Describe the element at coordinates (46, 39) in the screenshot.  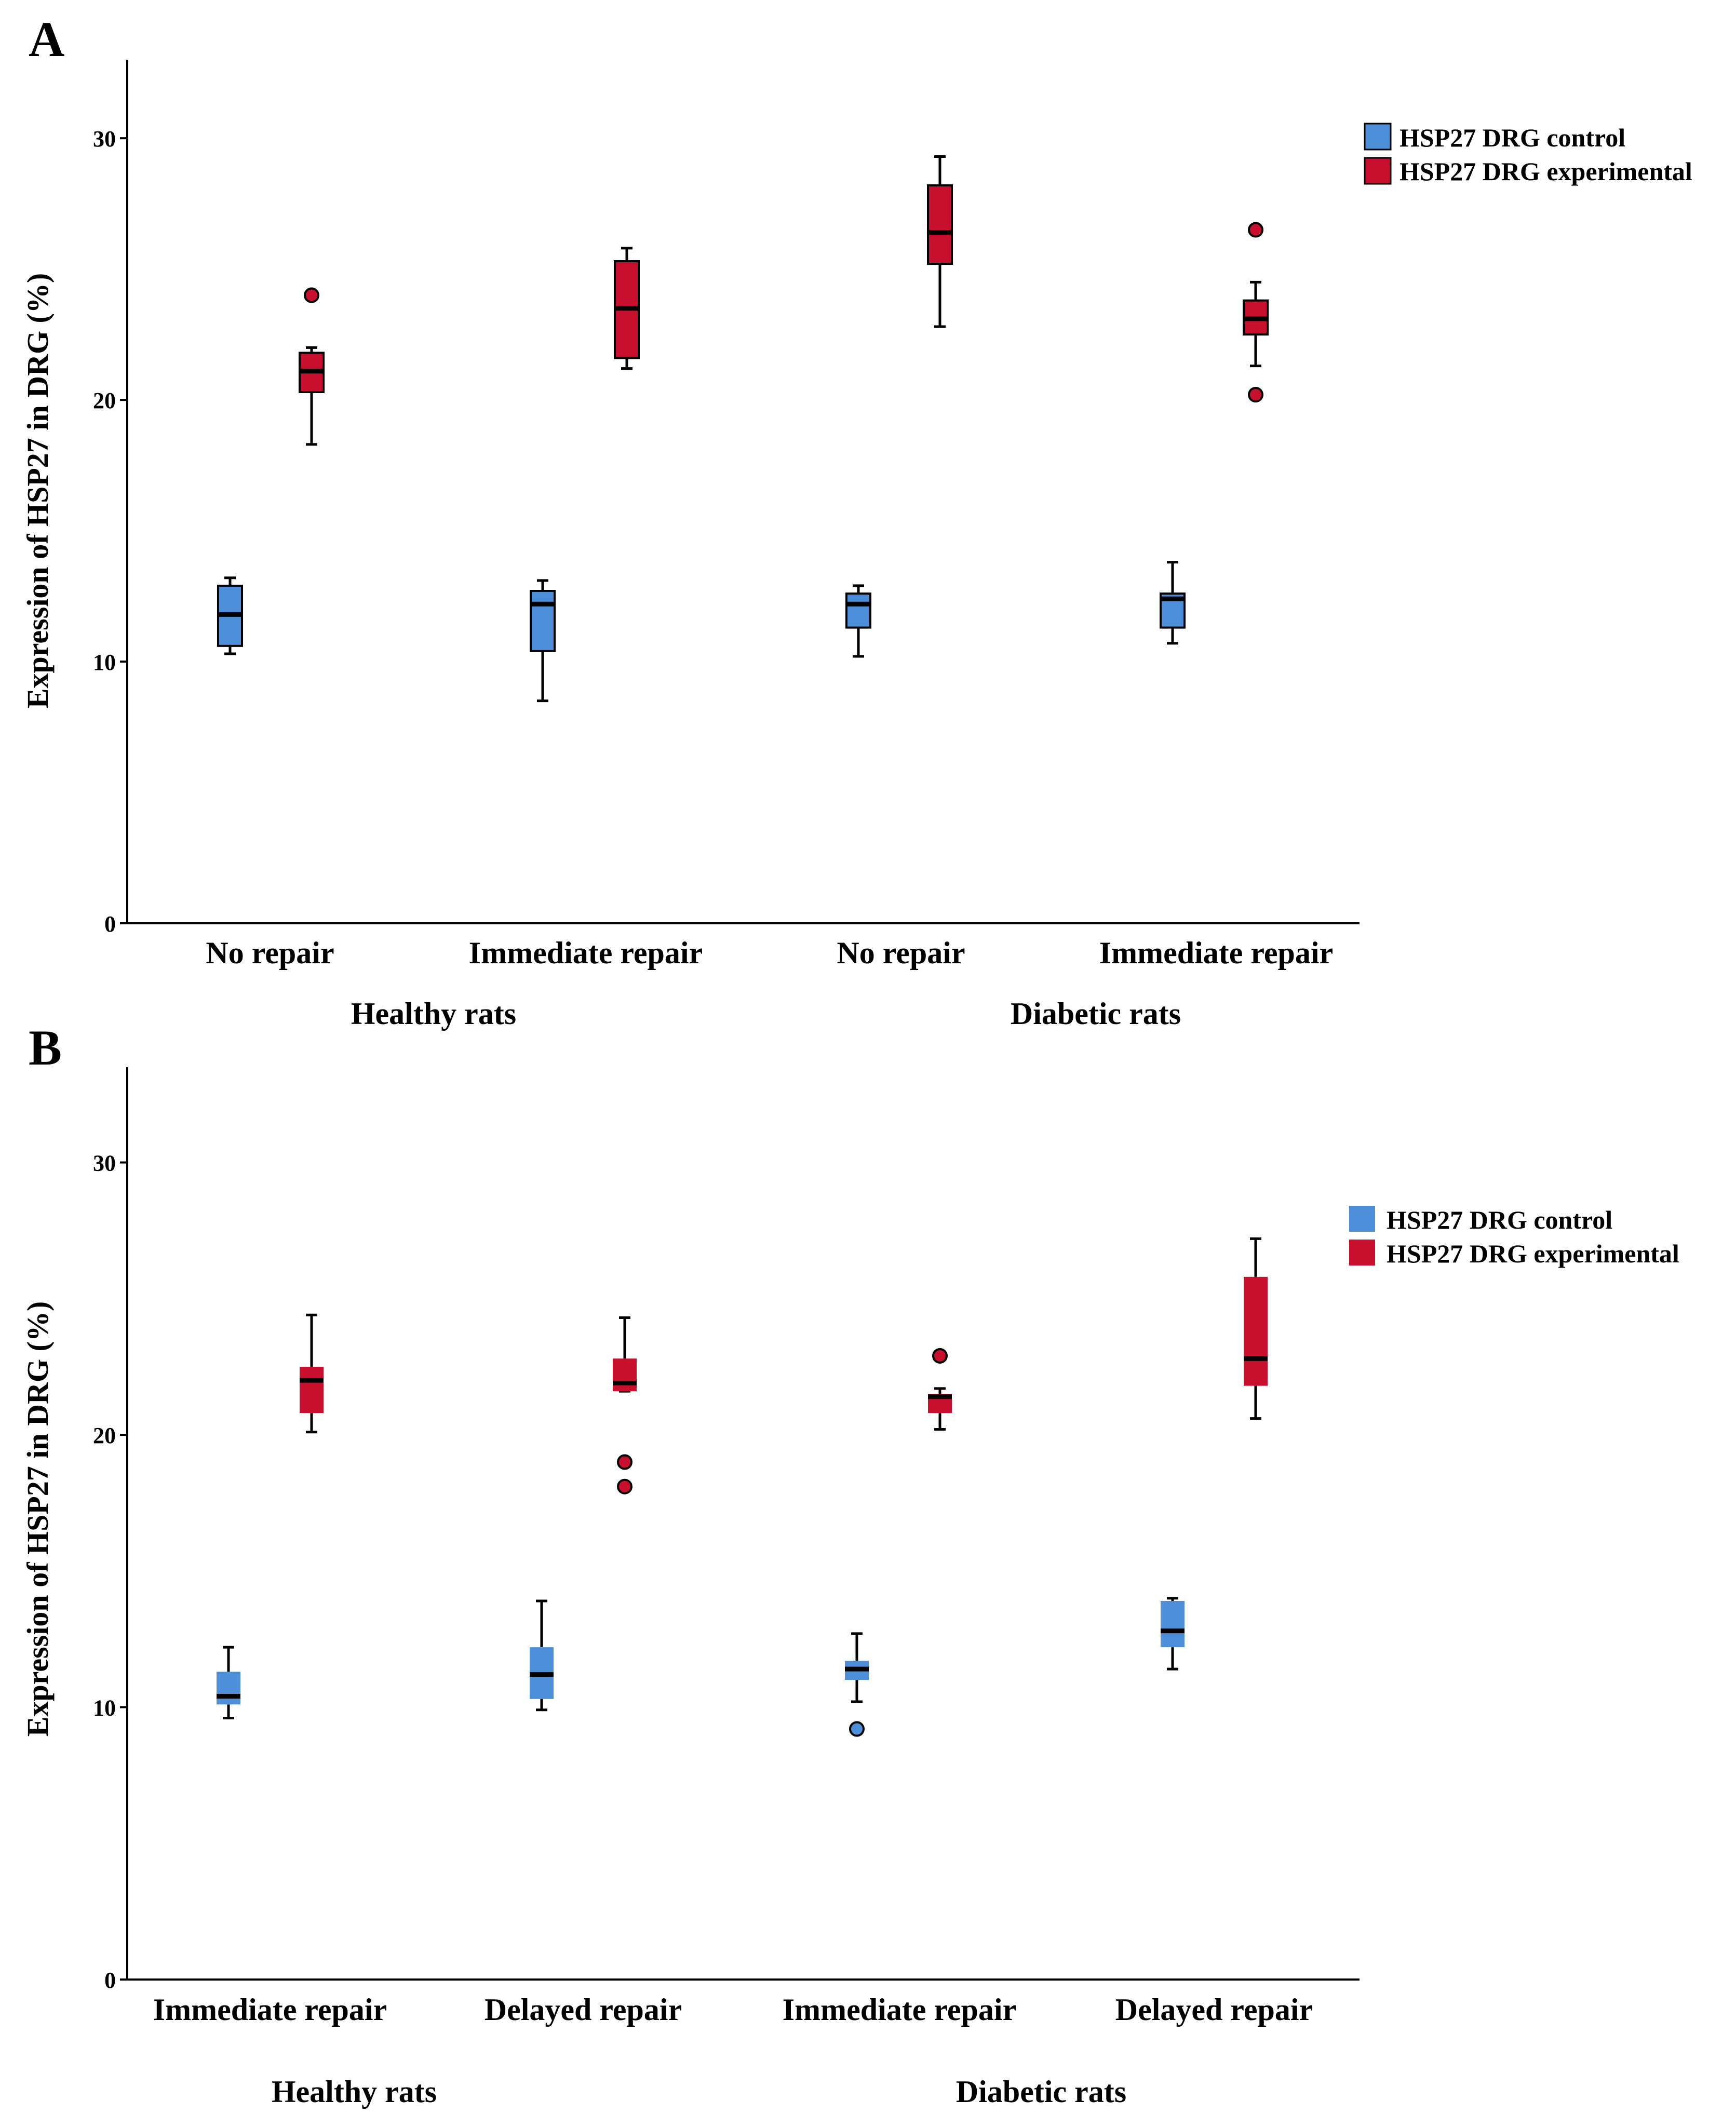
I see `panel-letter-a: A` at that location.